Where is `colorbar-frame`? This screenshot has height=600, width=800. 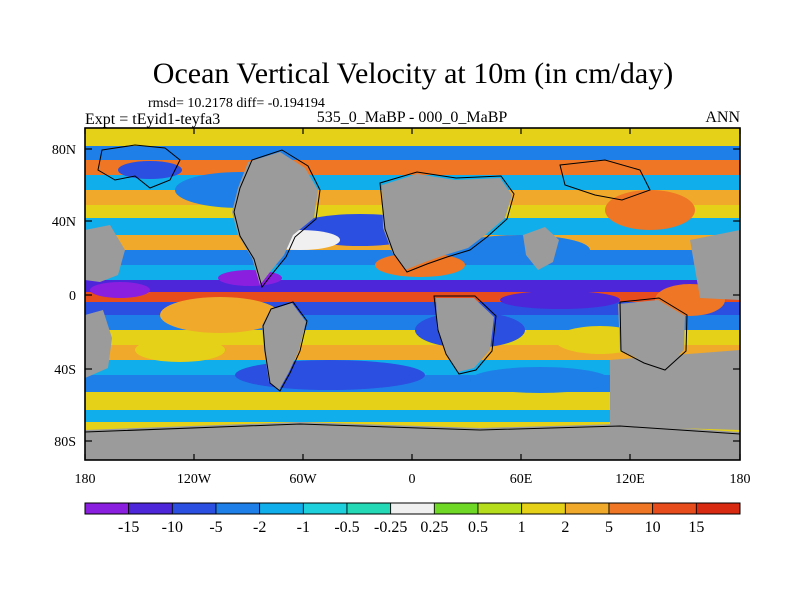
colorbar-frame is located at coordinates (412, 508).